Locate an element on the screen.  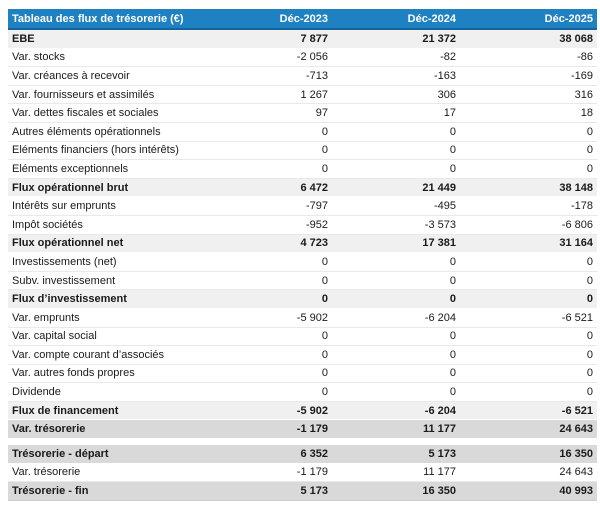
cell-value: 1 267 is located at coordinates (267, 95).